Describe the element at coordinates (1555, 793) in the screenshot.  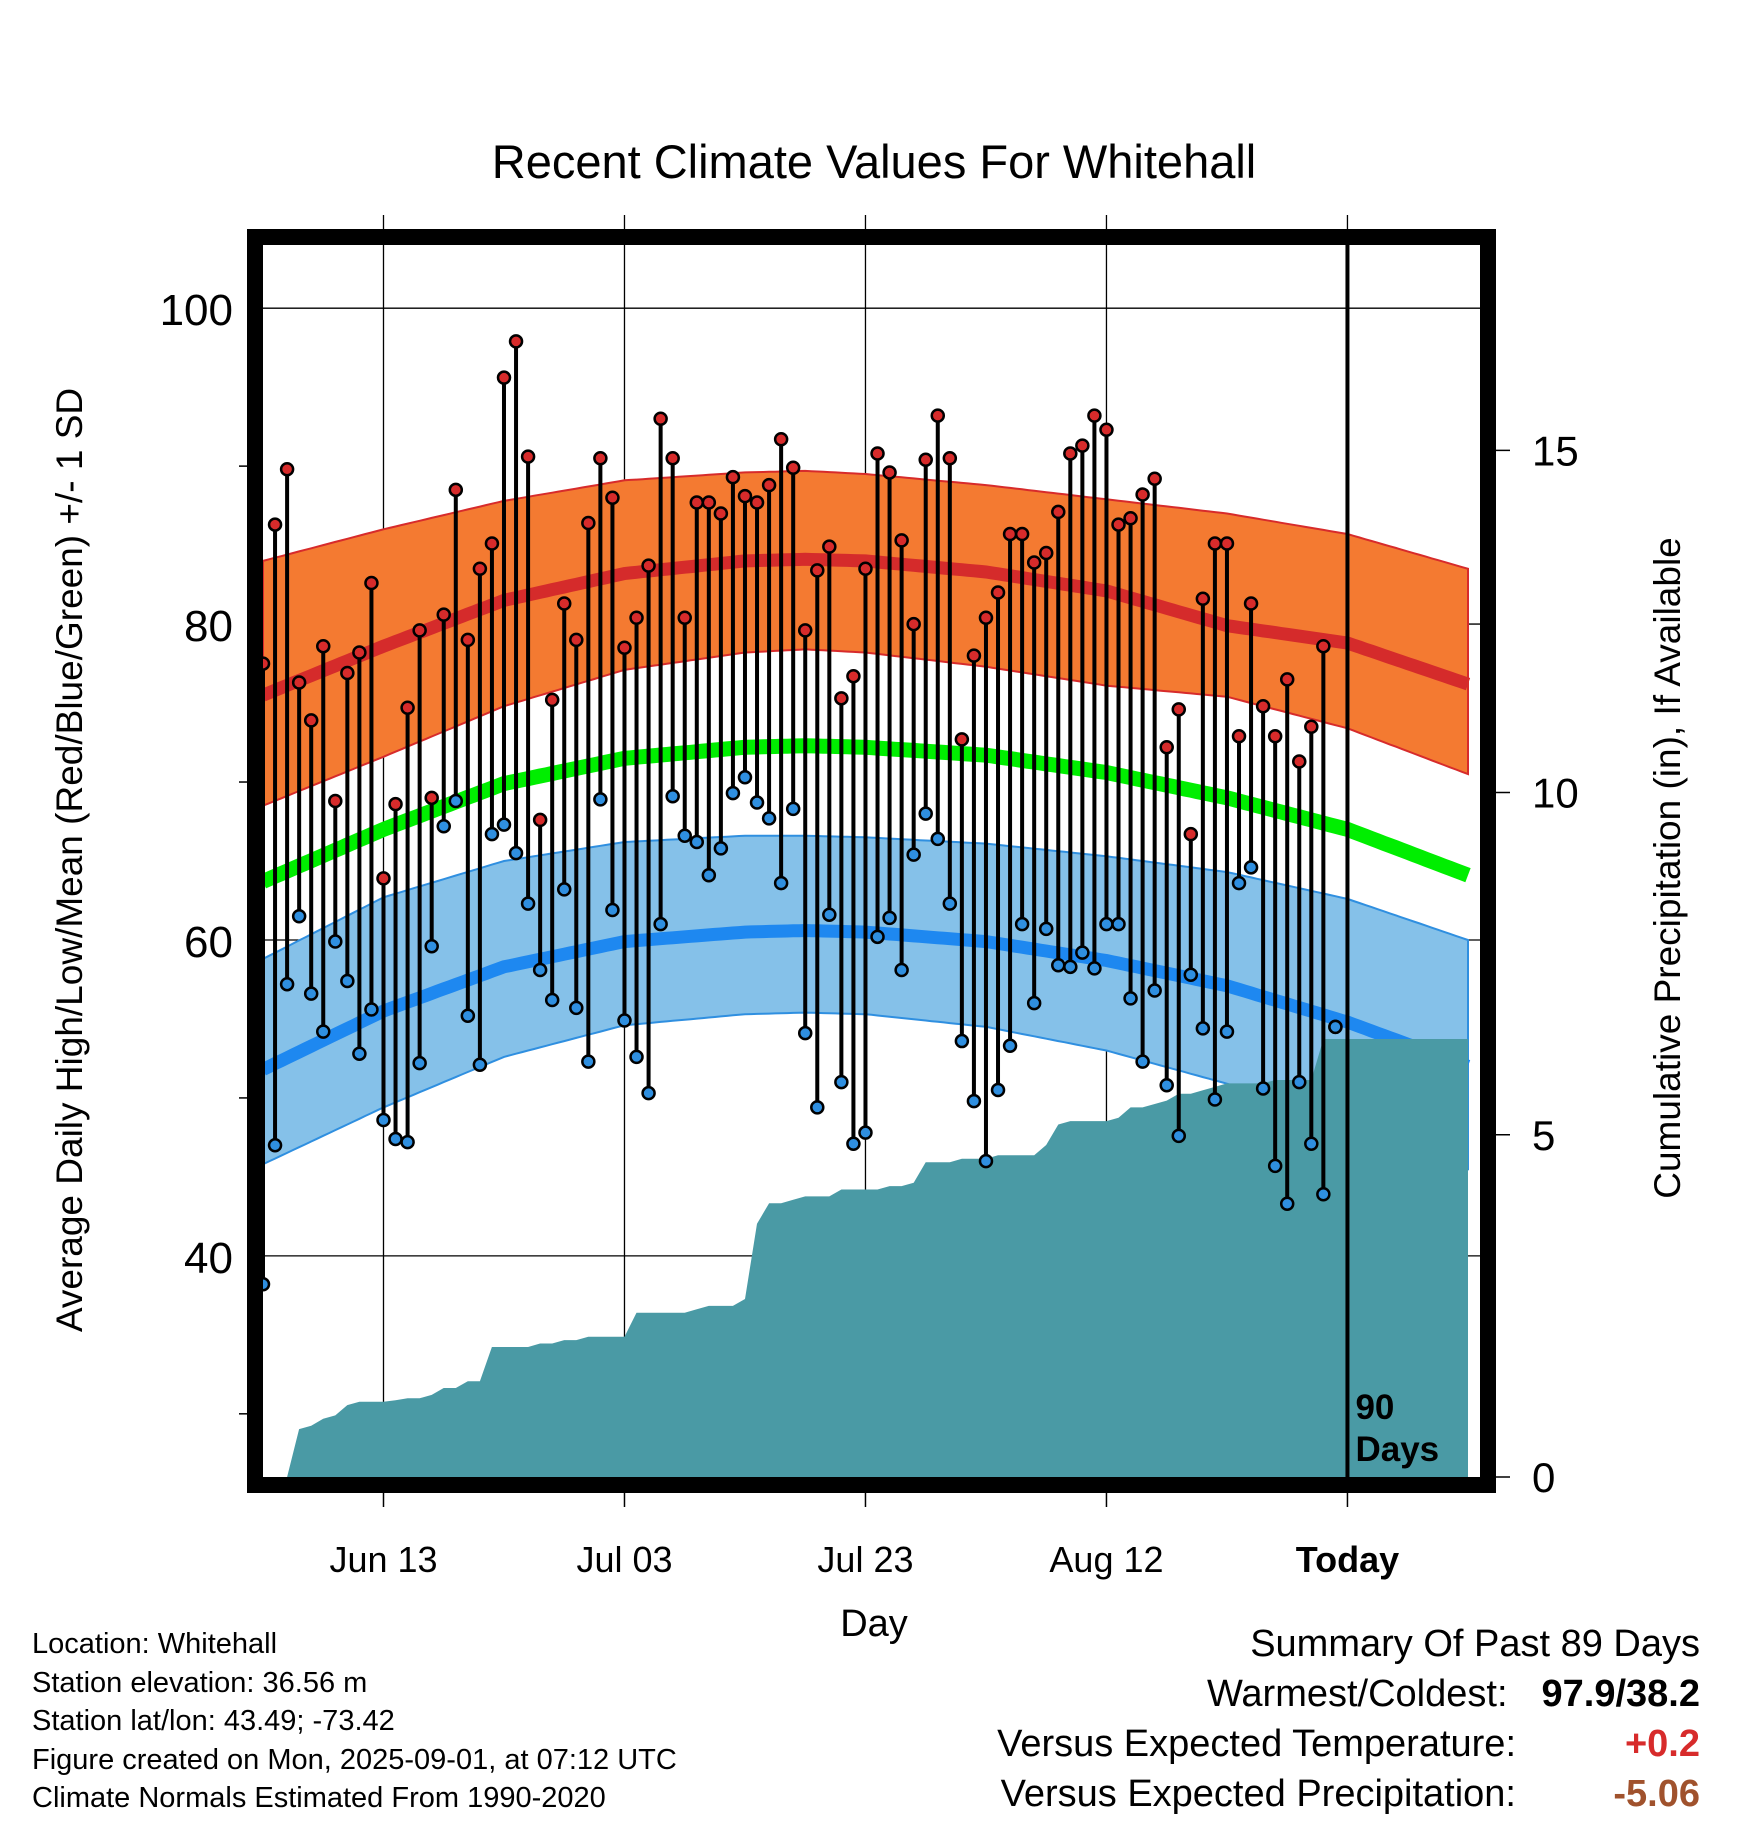
I see `y2-tick-label: 10` at that location.